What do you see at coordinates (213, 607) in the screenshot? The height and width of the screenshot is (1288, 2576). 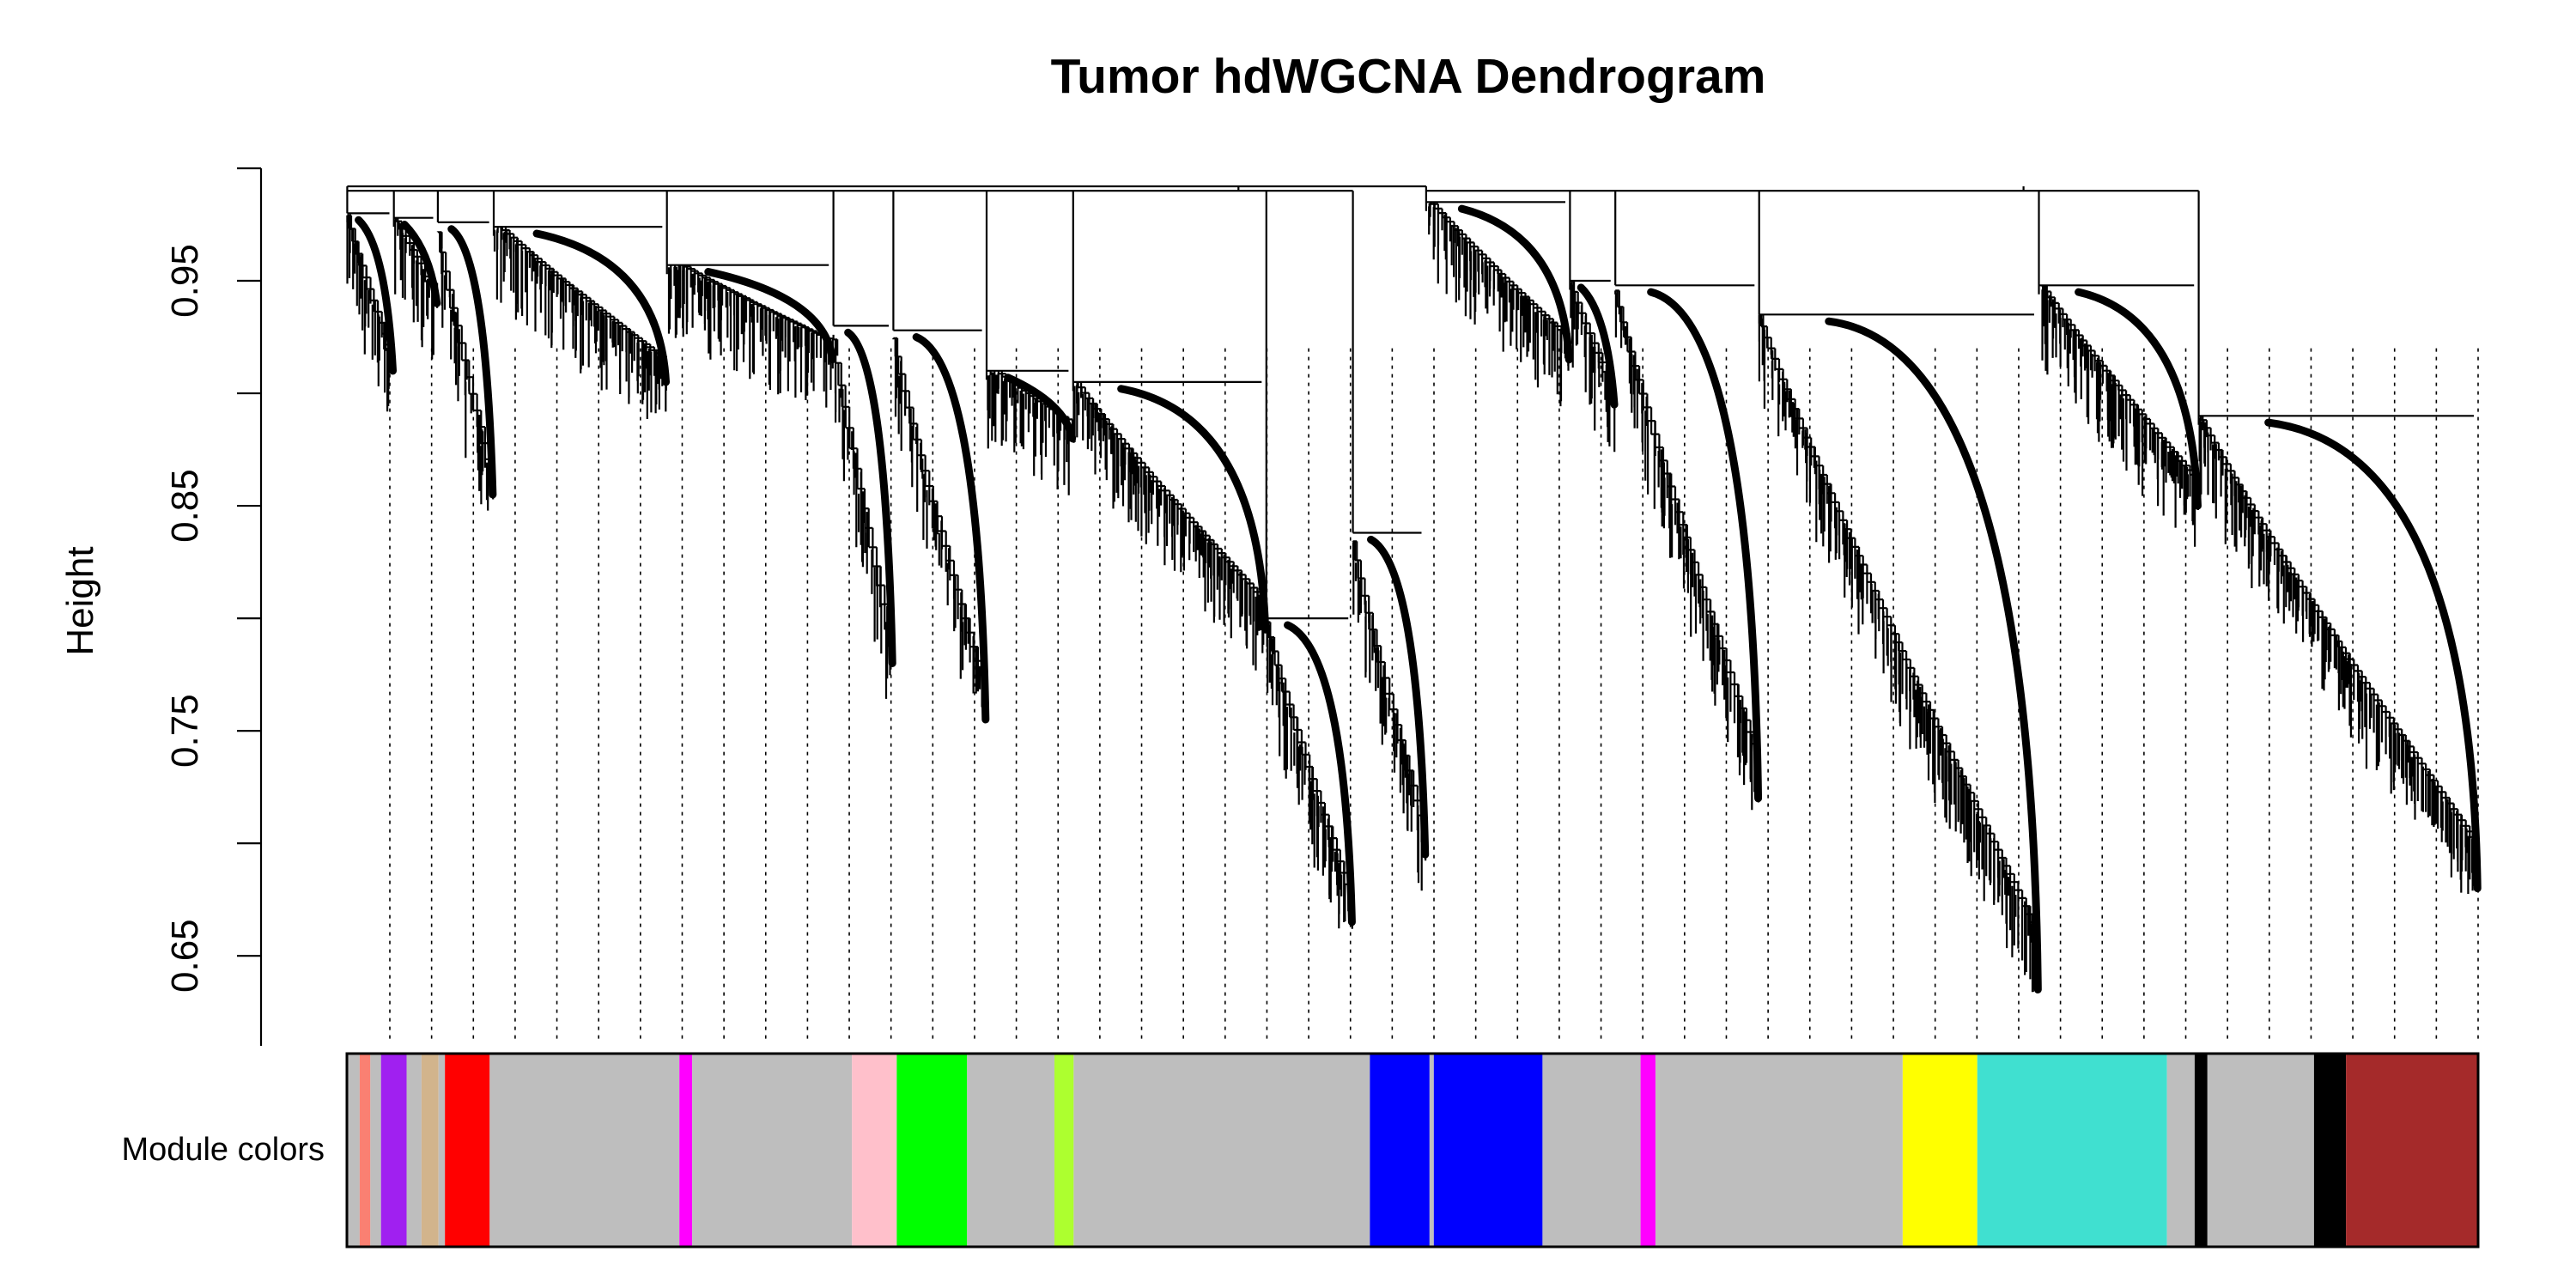 I see `y-axis: 0.65 0.75 0.85 0.95` at bounding box center [213, 607].